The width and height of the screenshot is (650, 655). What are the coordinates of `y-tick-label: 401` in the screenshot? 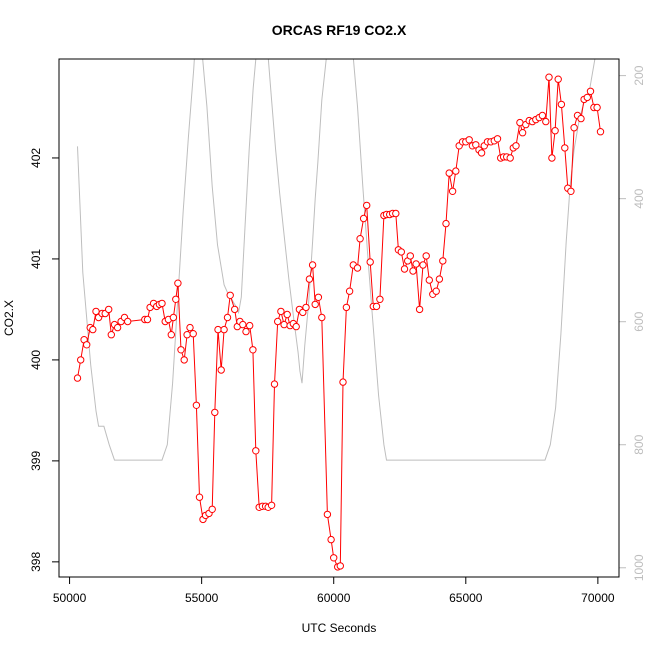 It's located at (36, 259).